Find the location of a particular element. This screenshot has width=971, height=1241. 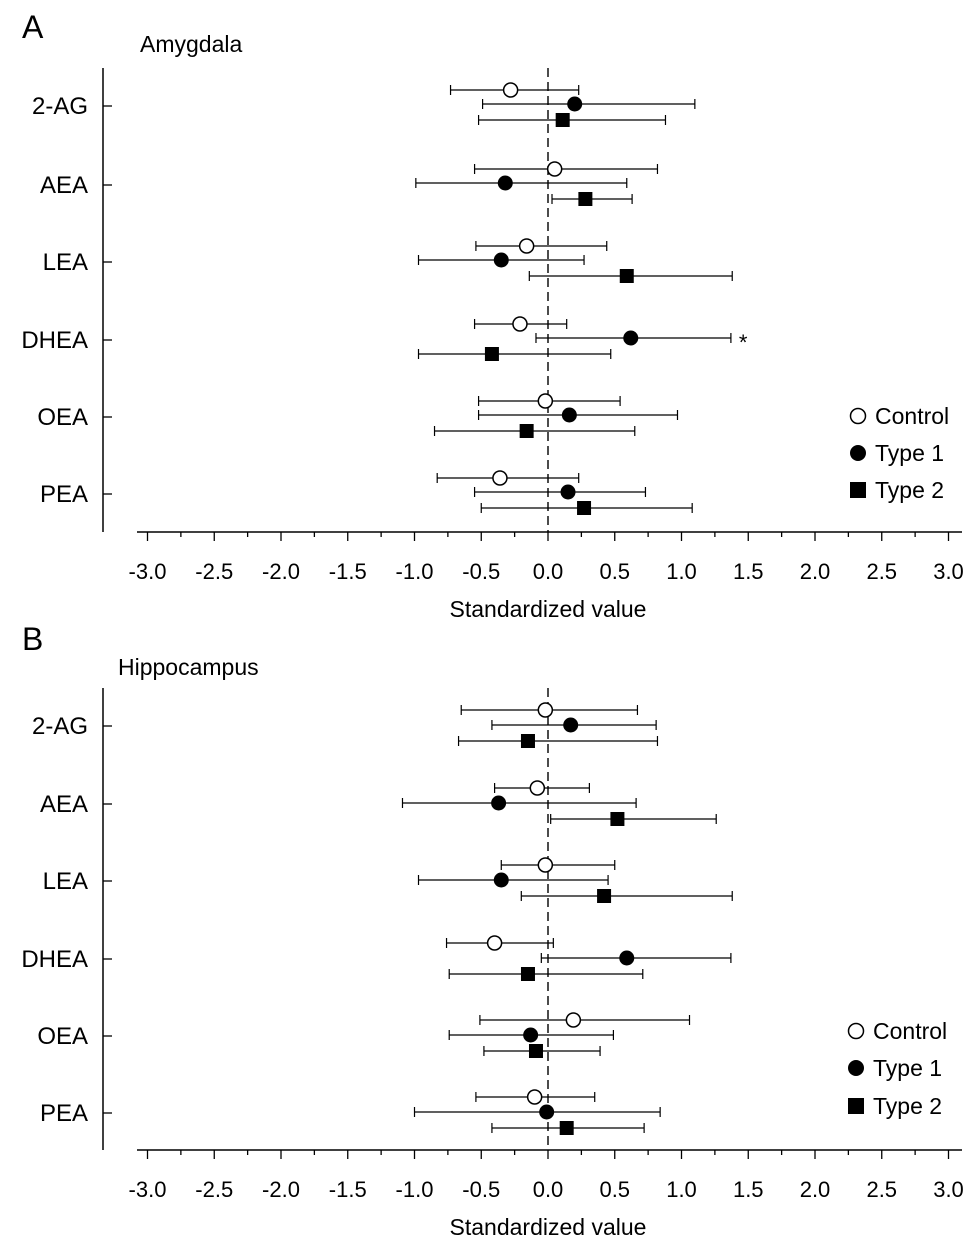

panel-a-category-label: 2-AG is located at coordinates (60, 106).